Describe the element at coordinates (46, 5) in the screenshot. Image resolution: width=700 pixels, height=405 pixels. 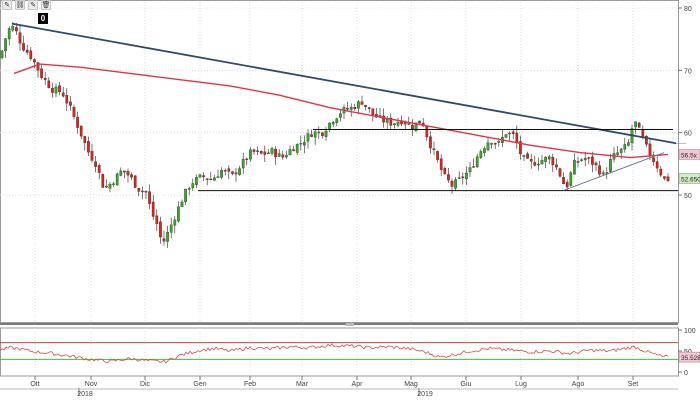
I see `trash-icon: 🗑` at that location.